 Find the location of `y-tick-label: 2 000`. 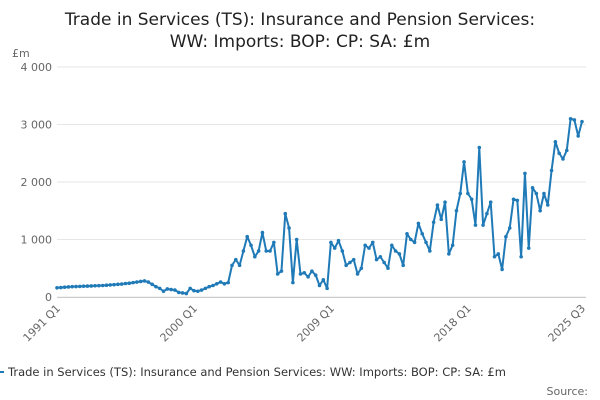

y-tick-label: 2 000 is located at coordinates (37, 182).